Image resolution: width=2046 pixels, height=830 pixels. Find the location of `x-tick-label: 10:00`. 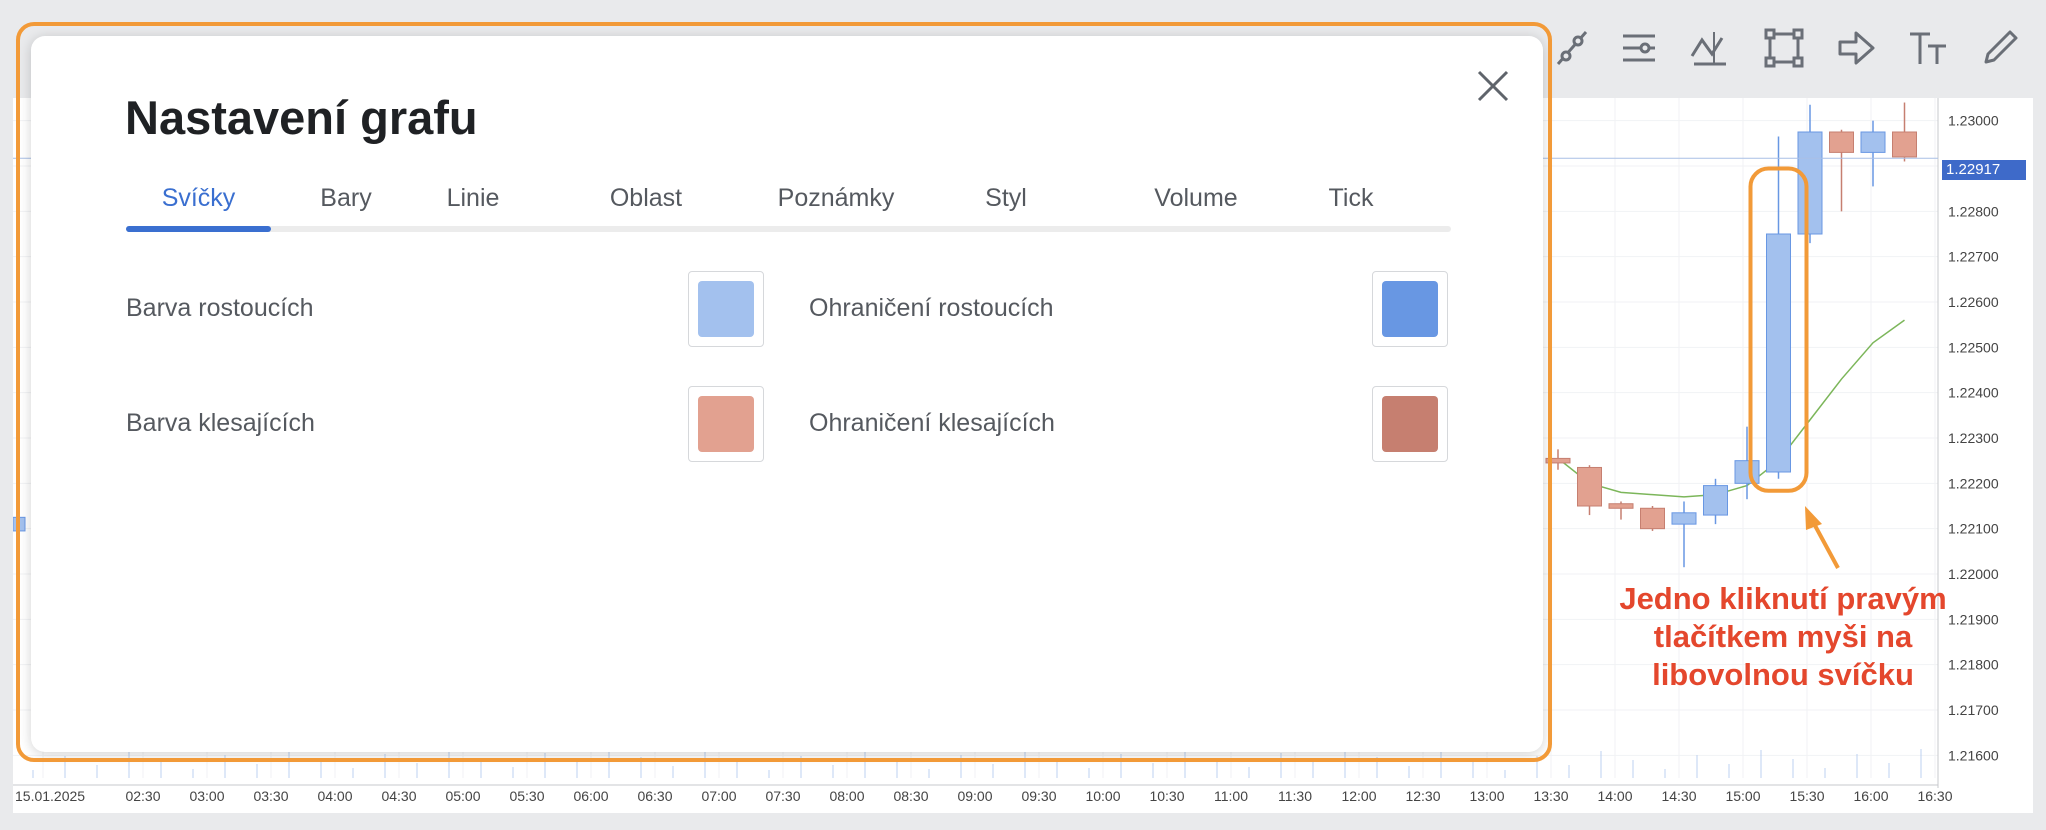

x-tick-label: 10:00 is located at coordinates (1102, 796).